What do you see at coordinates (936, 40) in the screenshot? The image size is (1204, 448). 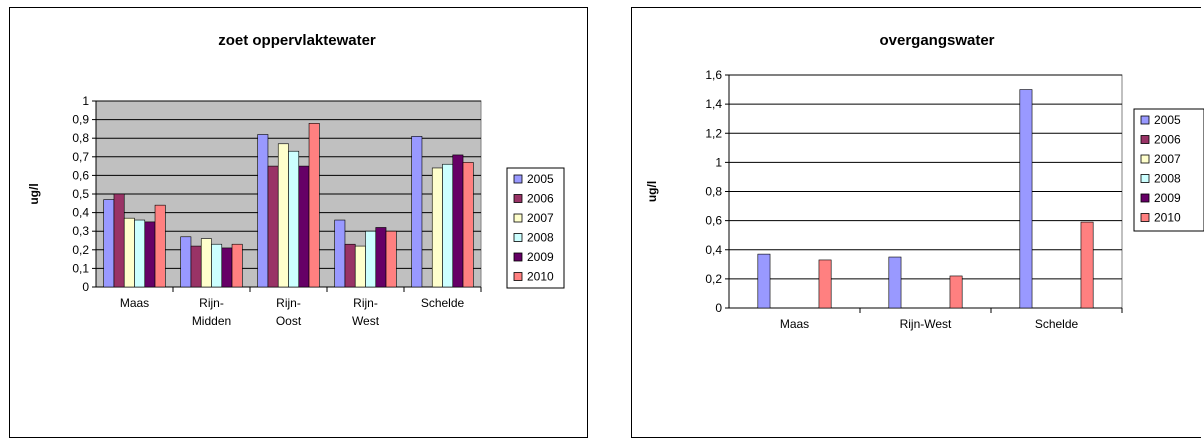 I see `chart-title: overgangswater` at bounding box center [936, 40].